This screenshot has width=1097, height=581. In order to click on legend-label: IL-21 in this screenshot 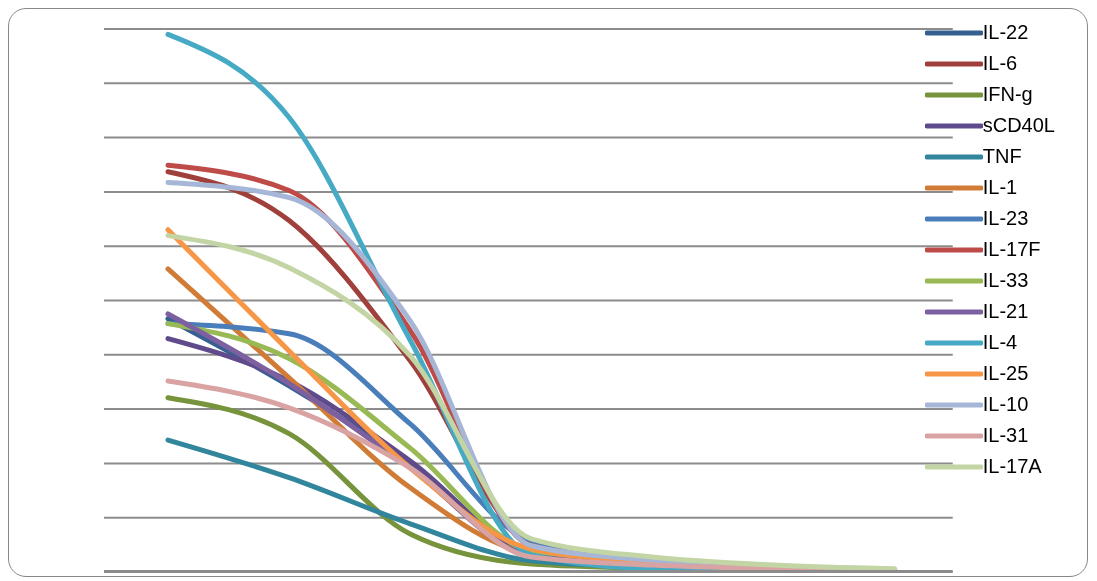, I will do `click(1005, 311)`.